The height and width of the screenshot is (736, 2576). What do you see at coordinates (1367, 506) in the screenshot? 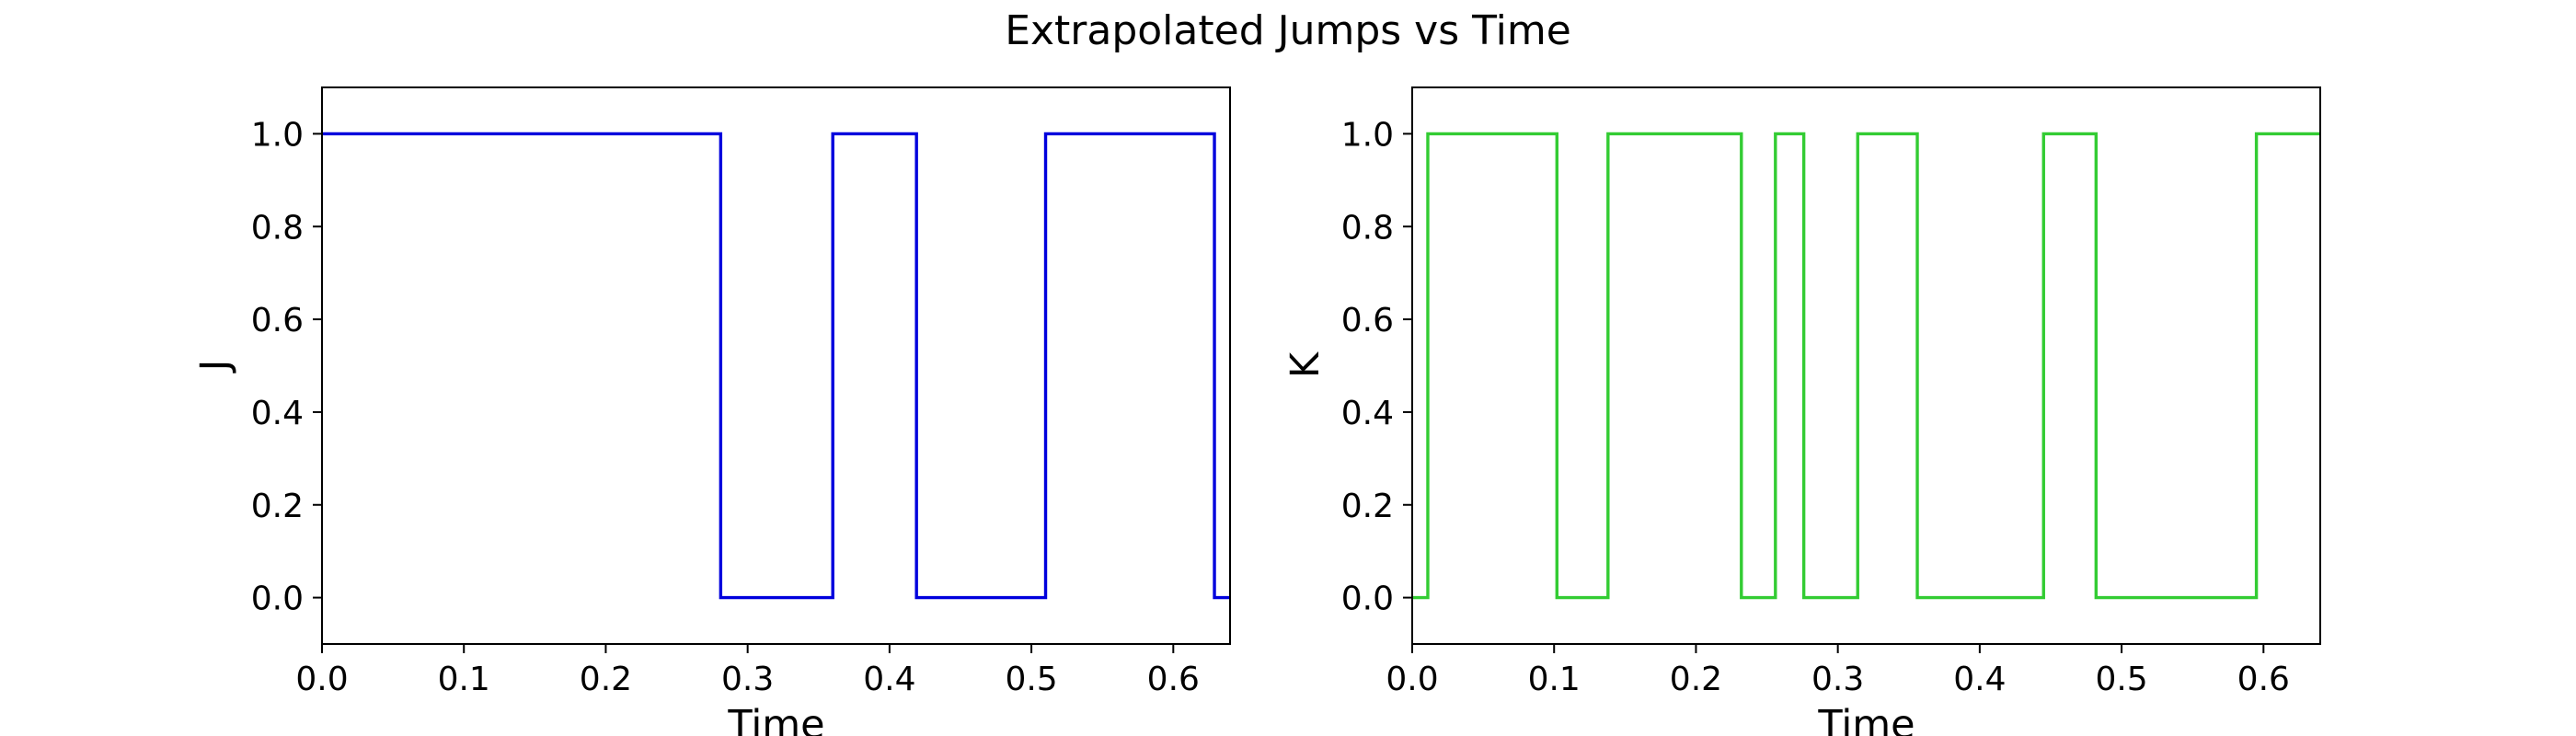
I see `subplot-k-ytick-label: 0.2` at bounding box center [1367, 506].